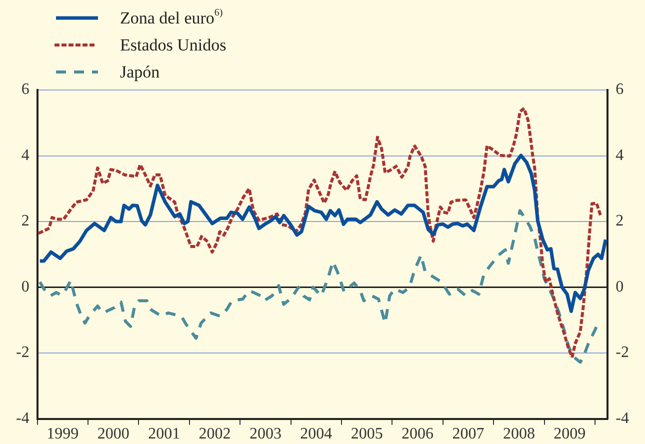  I want to click on x-tick-label: 2006, so click(418, 434).